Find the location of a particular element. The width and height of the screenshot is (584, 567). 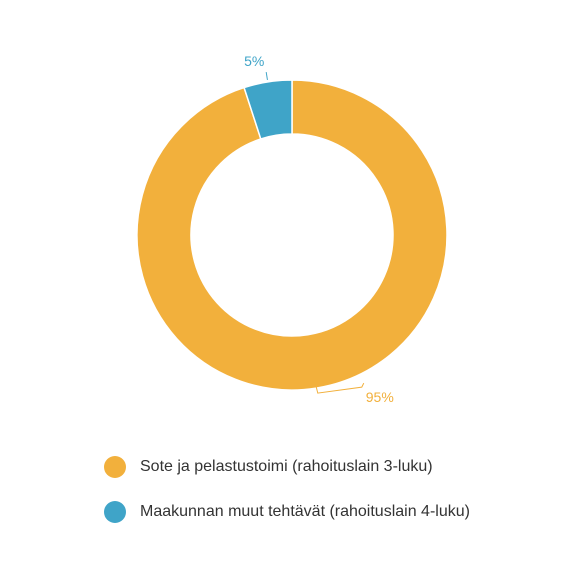

legend-swatch-muut is located at coordinates (115, 512).